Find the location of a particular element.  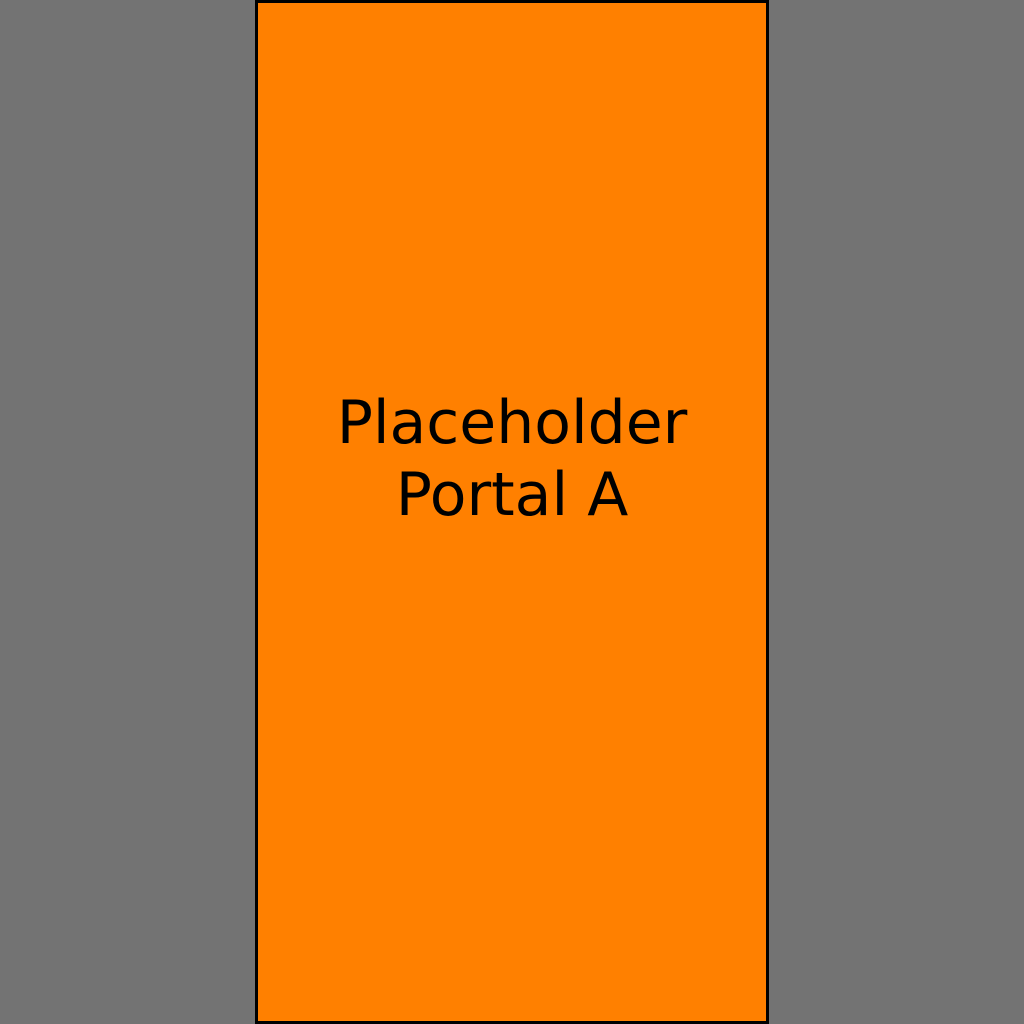

portal-label-line-1: Placeholder is located at coordinates (512, 423).